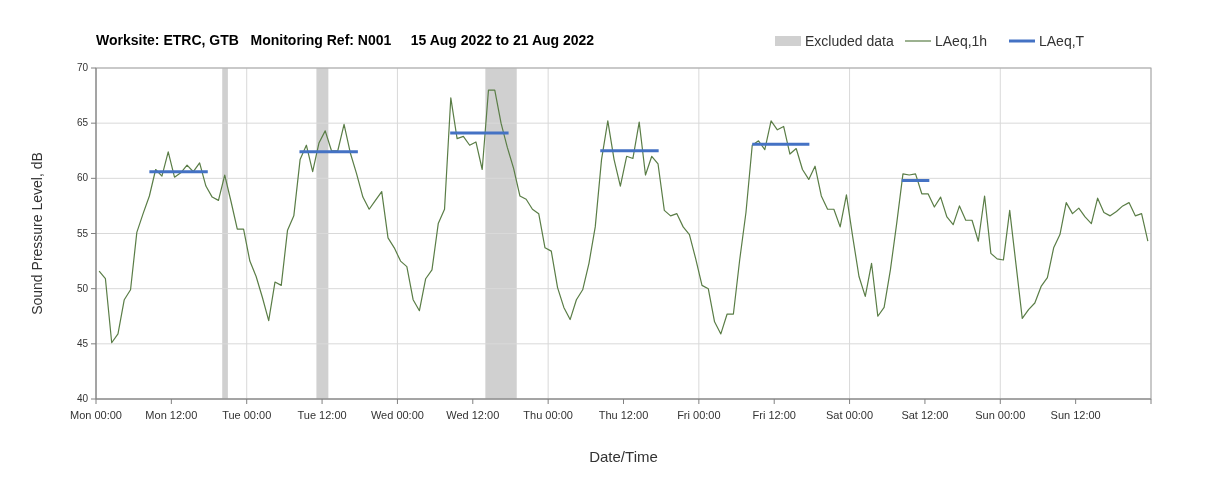 The height and width of the screenshot is (492, 1208). Describe the element at coordinates (925, 415) in the screenshot. I see `x-tick-label: Sat 12:00` at that location.